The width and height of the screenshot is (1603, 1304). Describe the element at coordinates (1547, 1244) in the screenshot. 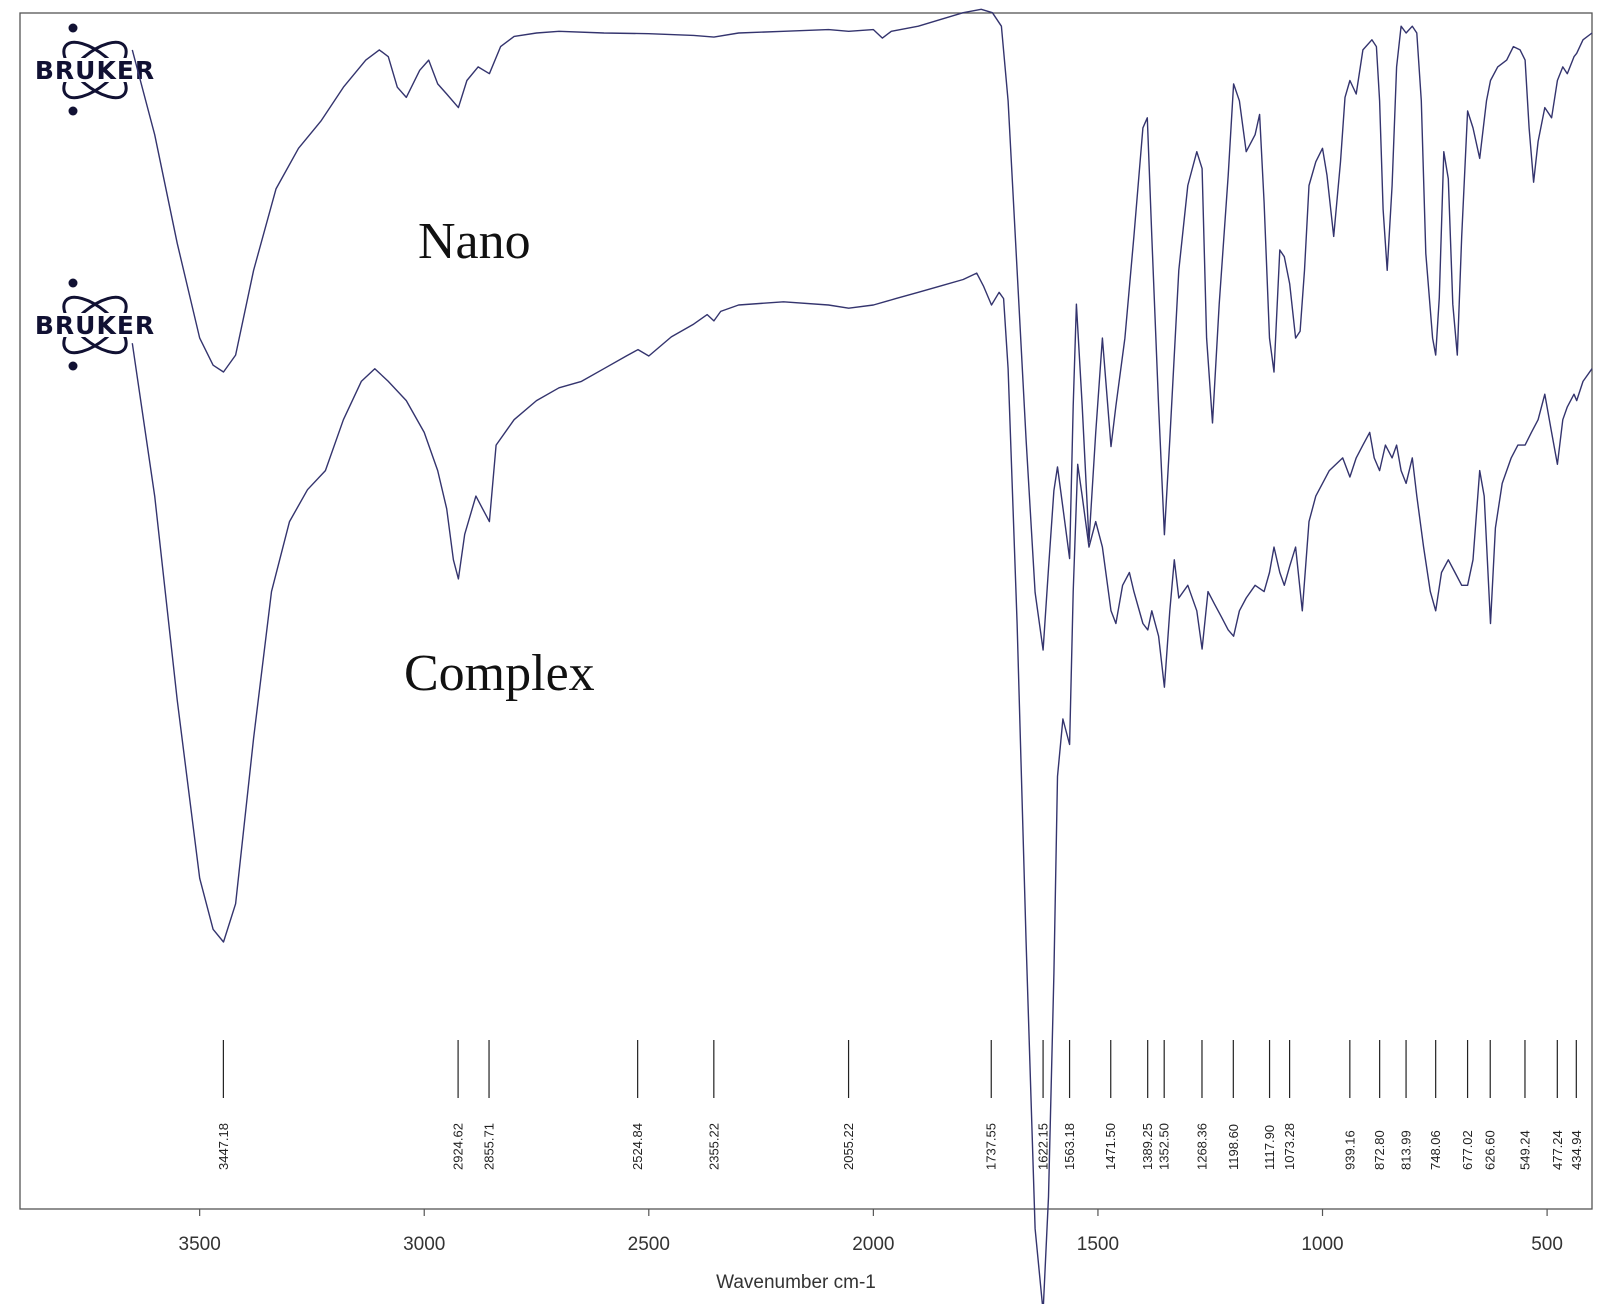

I see `x-tick-label: 500` at that location.